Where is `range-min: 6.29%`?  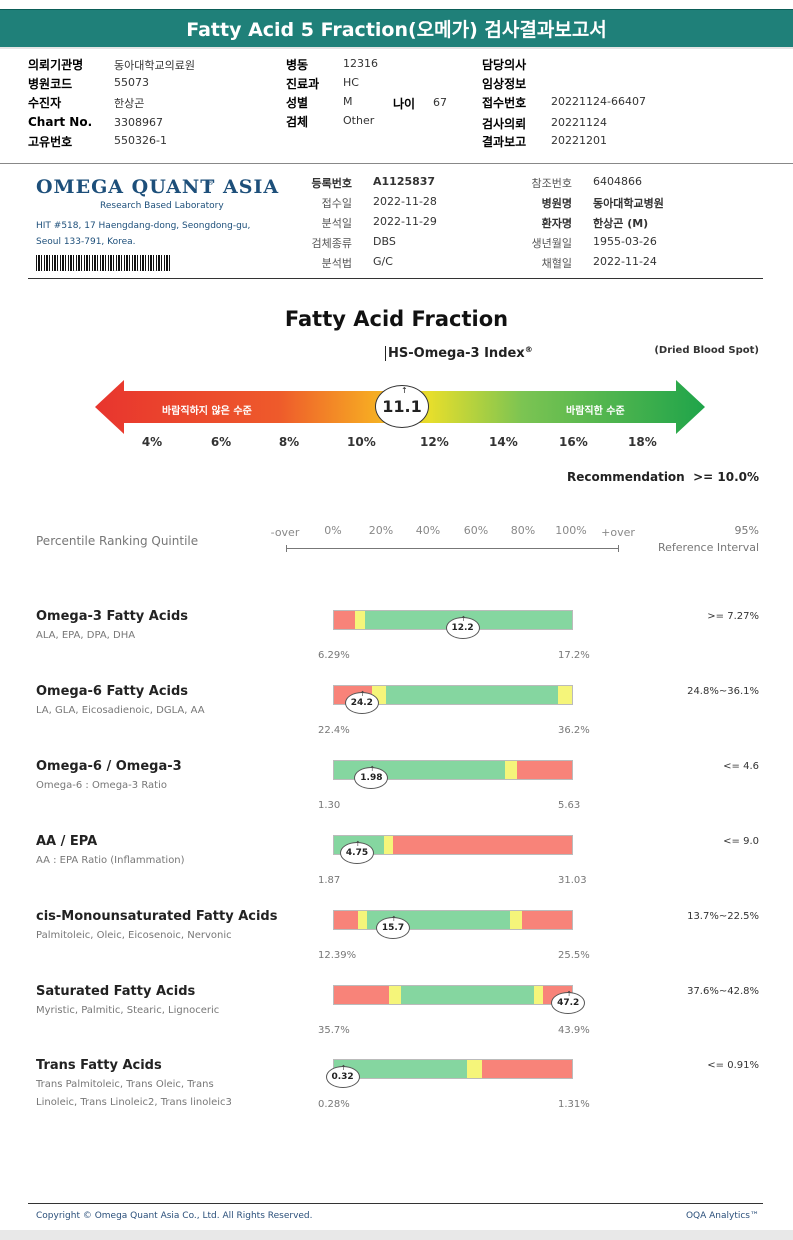
range-min: 6.29% is located at coordinates (334, 655).